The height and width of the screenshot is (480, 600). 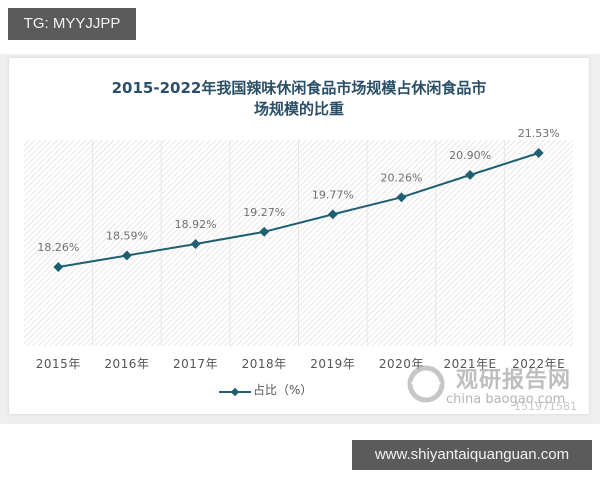 I want to click on data-label: 19.27%, so click(x=264, y=212).